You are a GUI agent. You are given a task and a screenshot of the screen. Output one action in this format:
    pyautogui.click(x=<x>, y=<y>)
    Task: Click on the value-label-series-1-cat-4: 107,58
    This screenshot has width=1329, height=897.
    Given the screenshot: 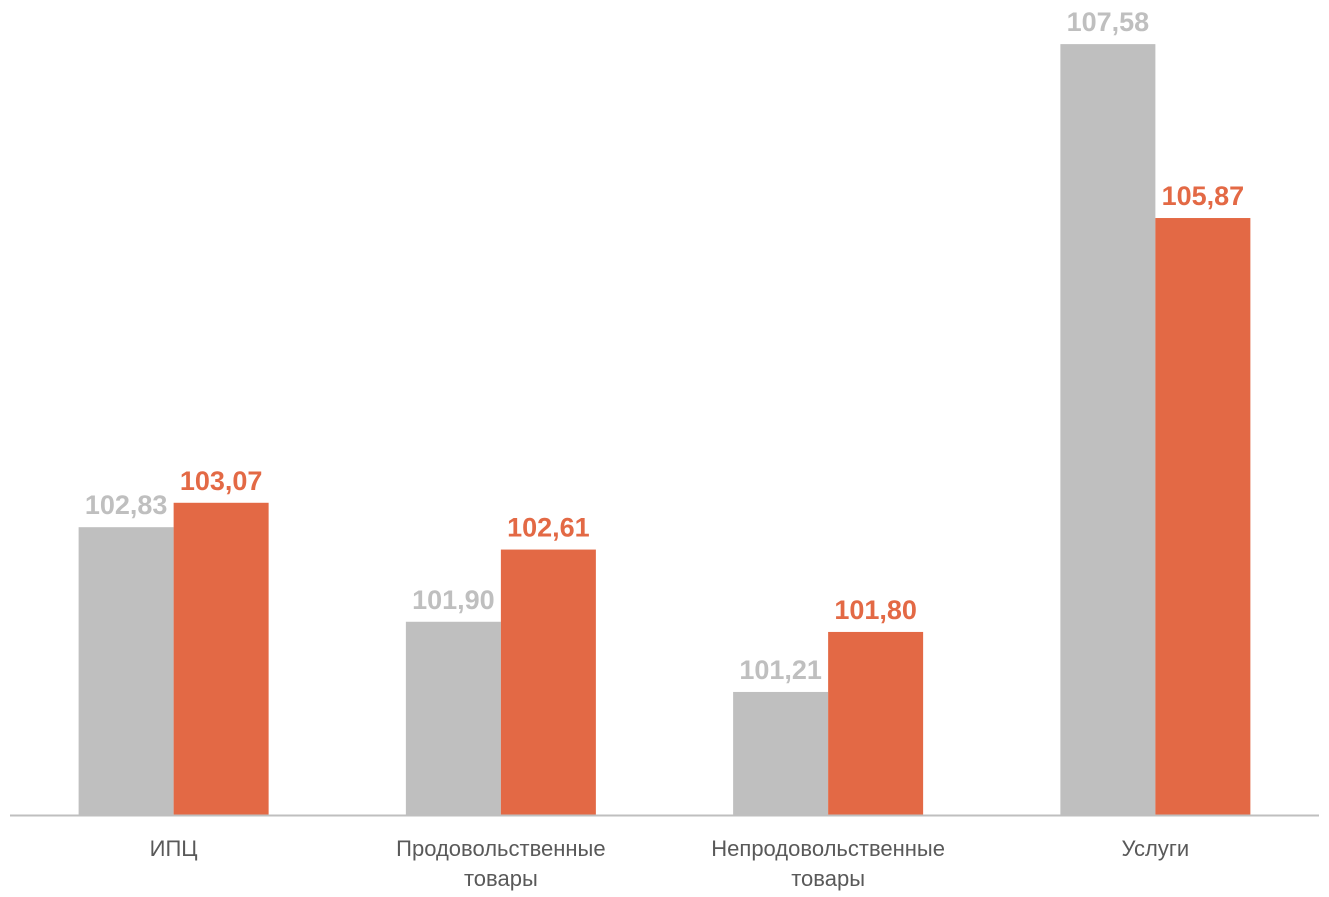 What is the action you would take?
    pyautogui.click(x=1108, y=22)
    